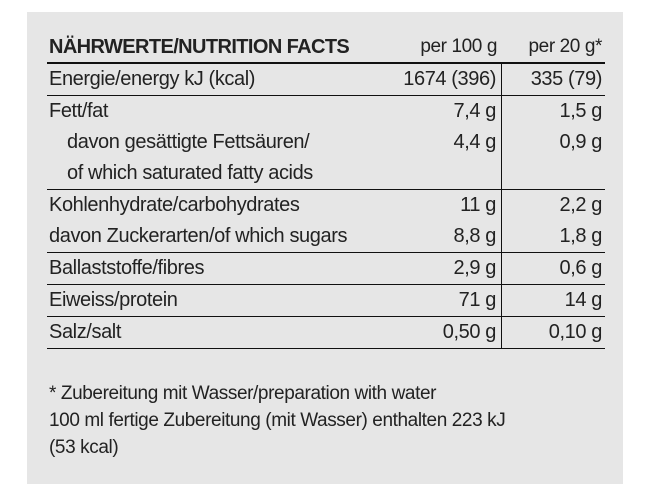 This screenshot has width=650, height=500. I want to click on table-title: NÄHRWERTE/NUTRITION FACTS, so click(199, 47).